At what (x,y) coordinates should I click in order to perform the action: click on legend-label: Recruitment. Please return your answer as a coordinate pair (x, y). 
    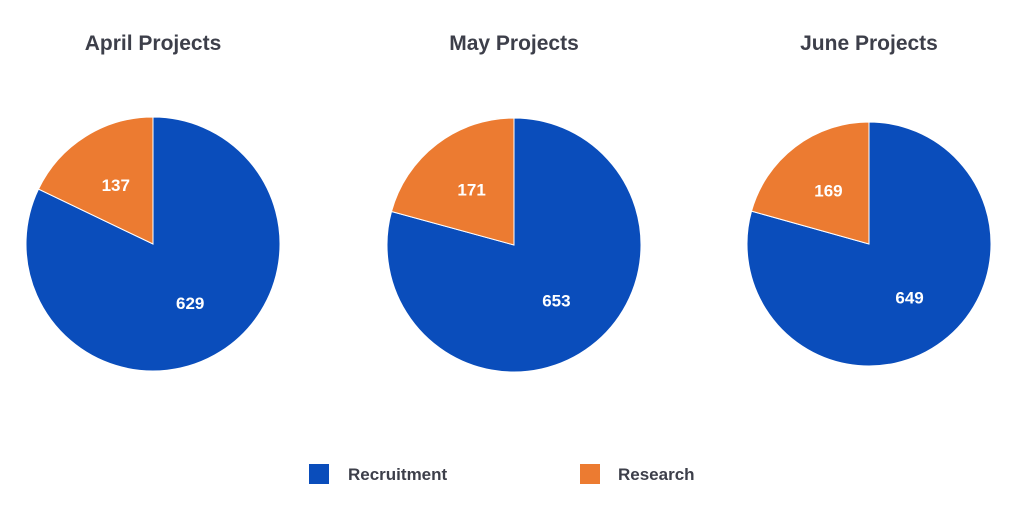
    Looking at the image, I should click on (398, 474).